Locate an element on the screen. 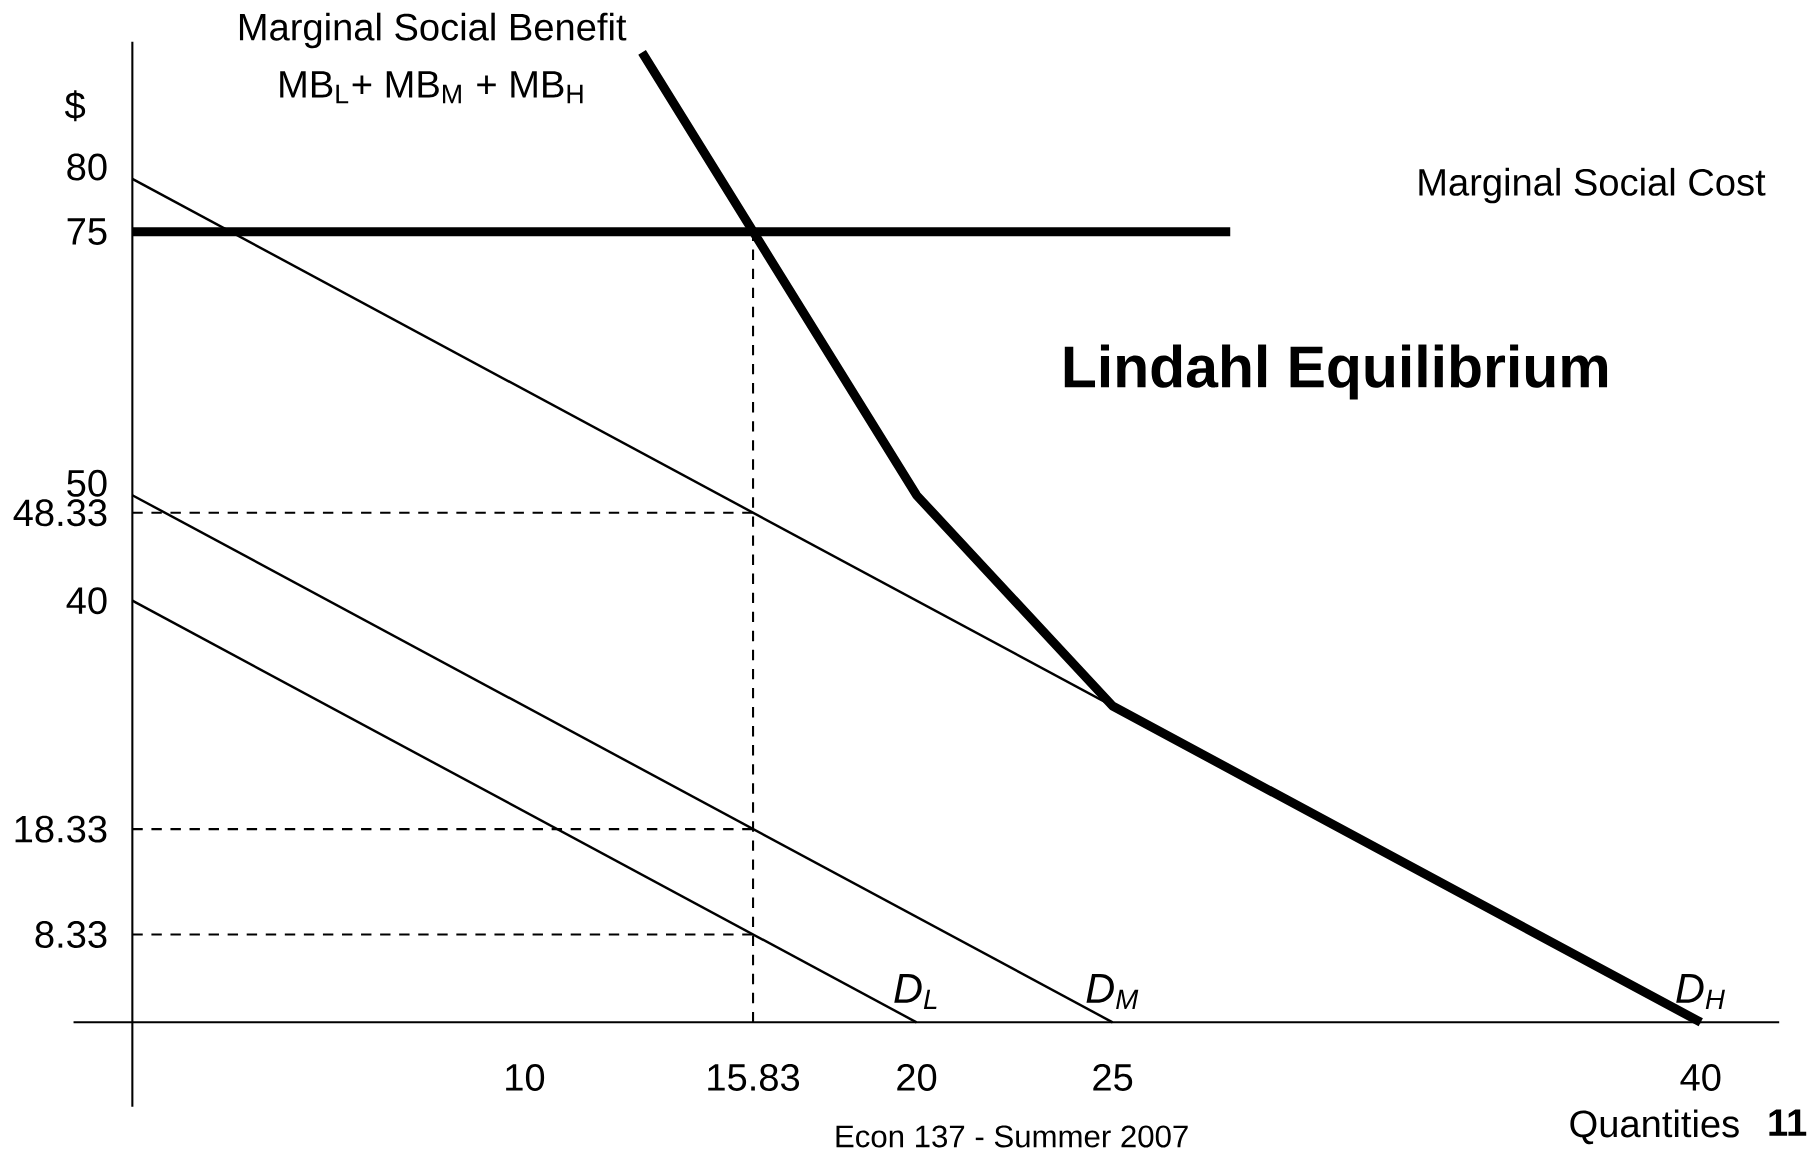 The height and width of the screenshot is (1160, 1820). y-tick-label: 8.33 is located at coordinates (71, 934).